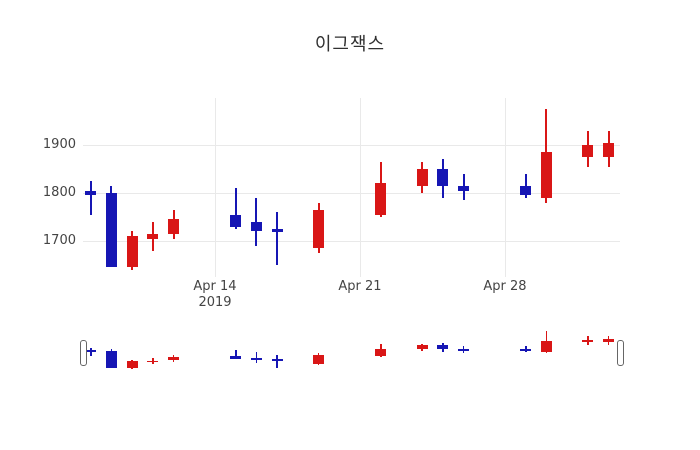 This screenshot has height=450, width=700. What do you see at coordinates (360, 286) in the screenshot?
I see `x-tick-label: Apr 21` at bounding box center [360, 286].